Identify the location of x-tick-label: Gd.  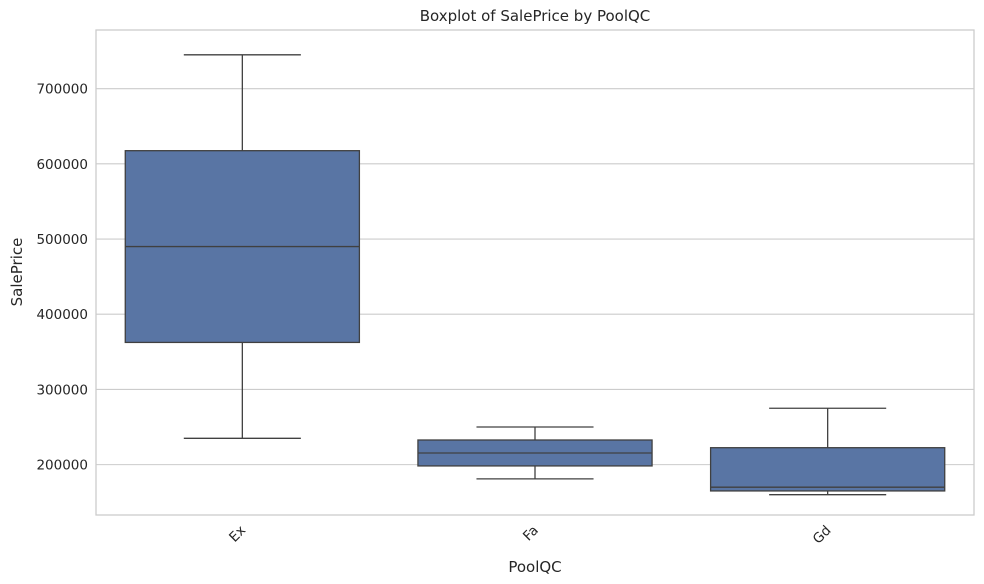
(822, 535).